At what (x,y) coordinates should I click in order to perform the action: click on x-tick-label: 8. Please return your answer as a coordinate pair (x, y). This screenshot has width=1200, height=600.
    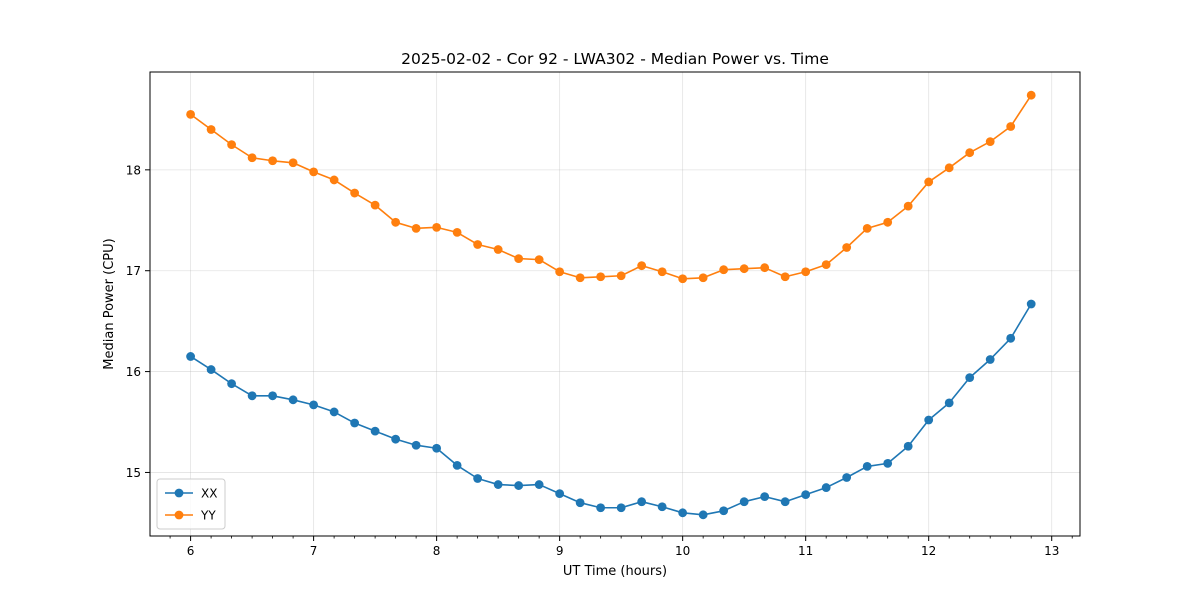
    Looking at the image, I should click on (437, 551).